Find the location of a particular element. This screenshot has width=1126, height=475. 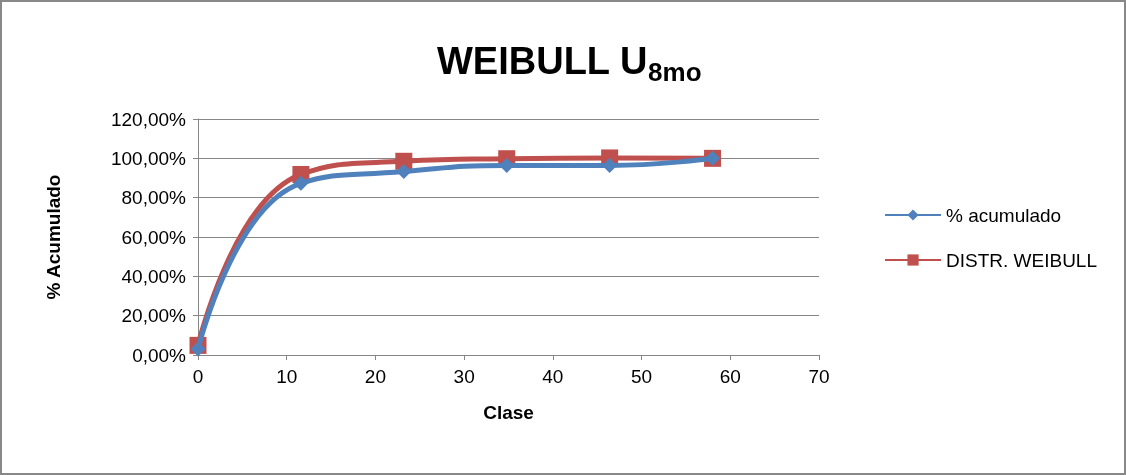

x-tick-label: 30 is located at coordinates (464, 376).